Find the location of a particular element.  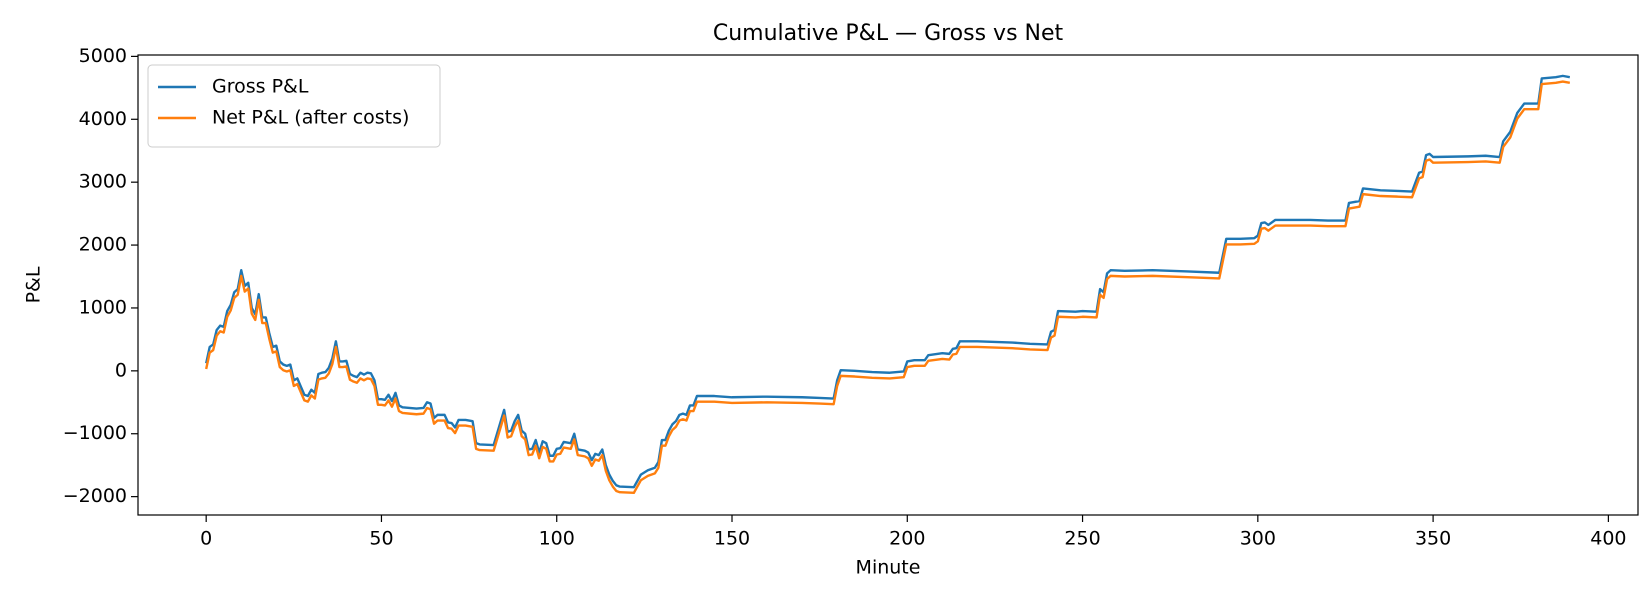

y-tick-label: 1000 is located at coordinates (103, 307).